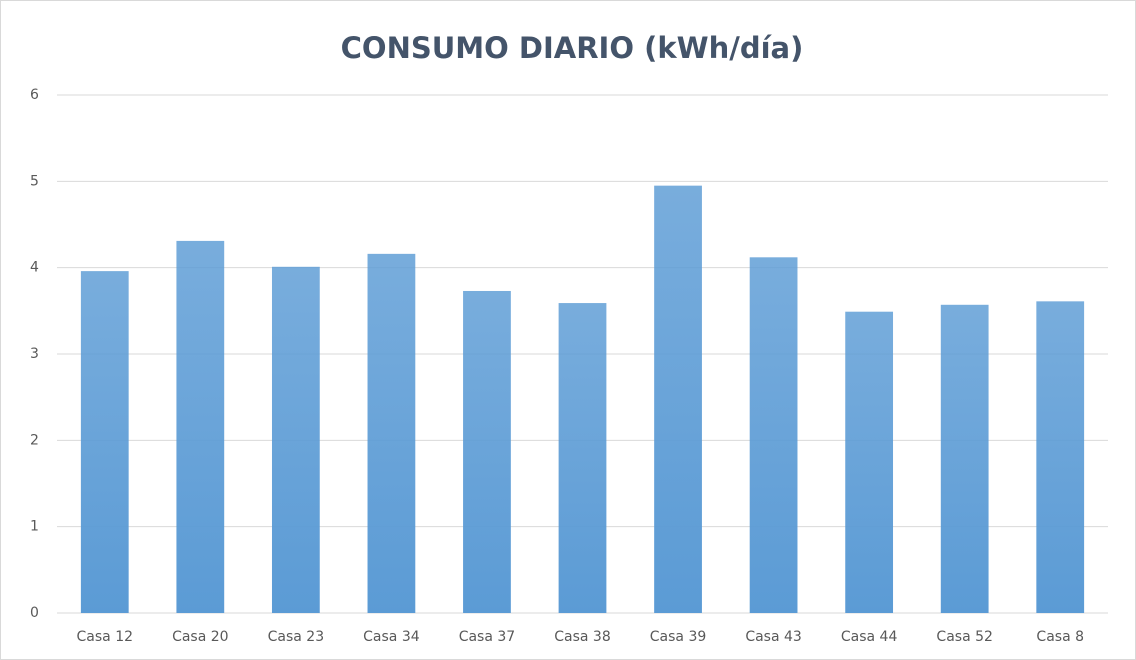 The image size is (1136, 660). Describe the element at coordinates (869, 637) in the screenshot. I see `x-tick-label: Casa 44` at that location.